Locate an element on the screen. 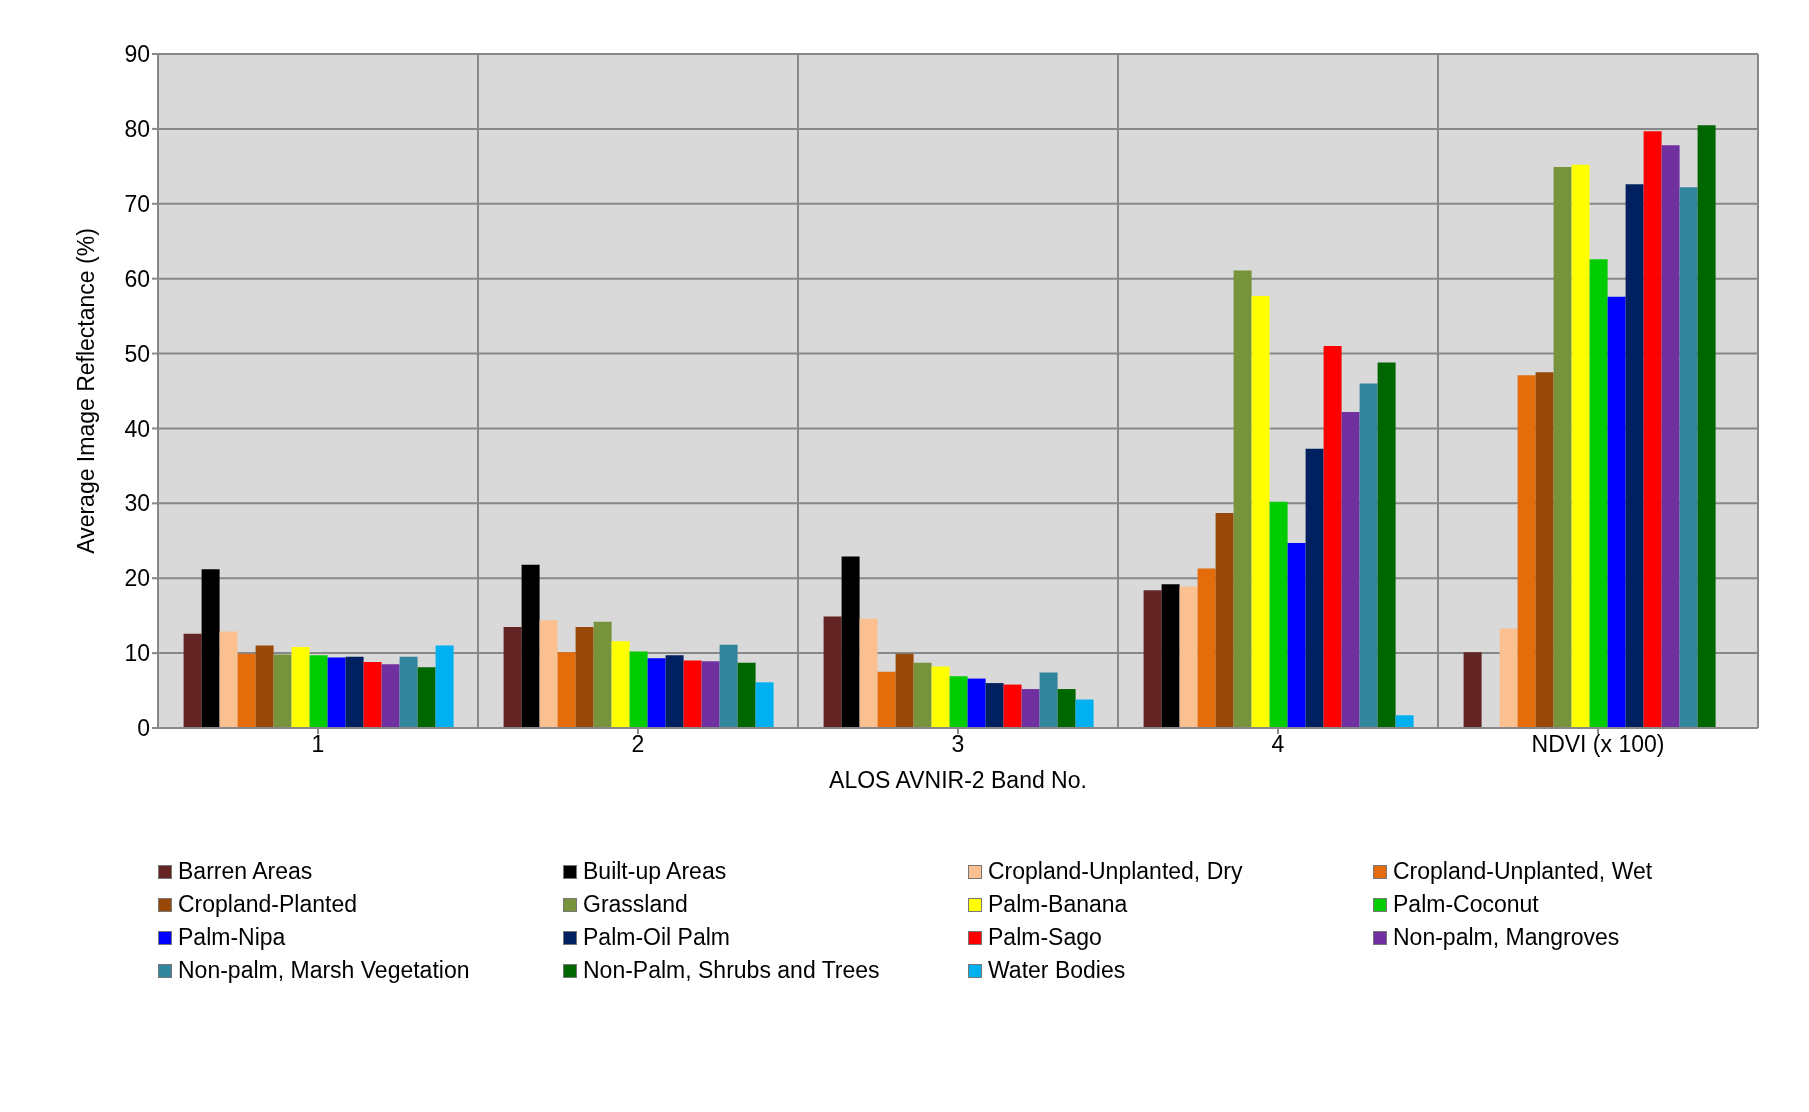  legend-label: Barren Areas is located at coordinates (245, 871).